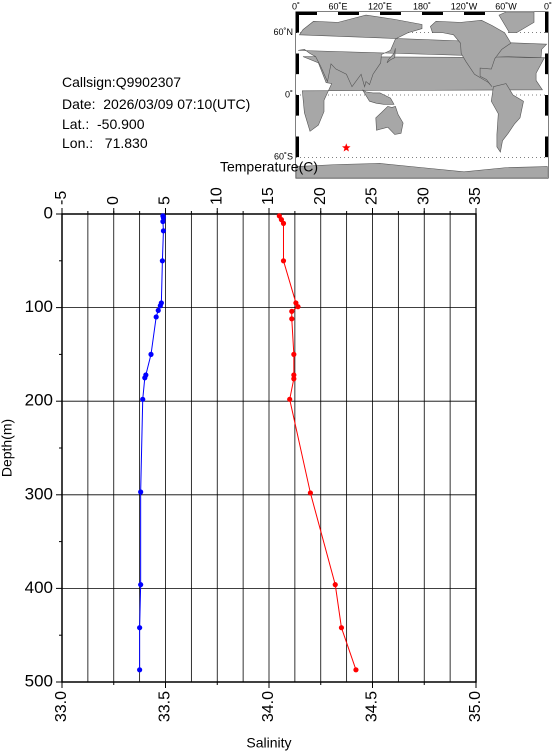 Image resolution: width=553 pixels, height=751 pixels. I want to click on longitude-label: Lon.: 71.830, so click(105, 143).